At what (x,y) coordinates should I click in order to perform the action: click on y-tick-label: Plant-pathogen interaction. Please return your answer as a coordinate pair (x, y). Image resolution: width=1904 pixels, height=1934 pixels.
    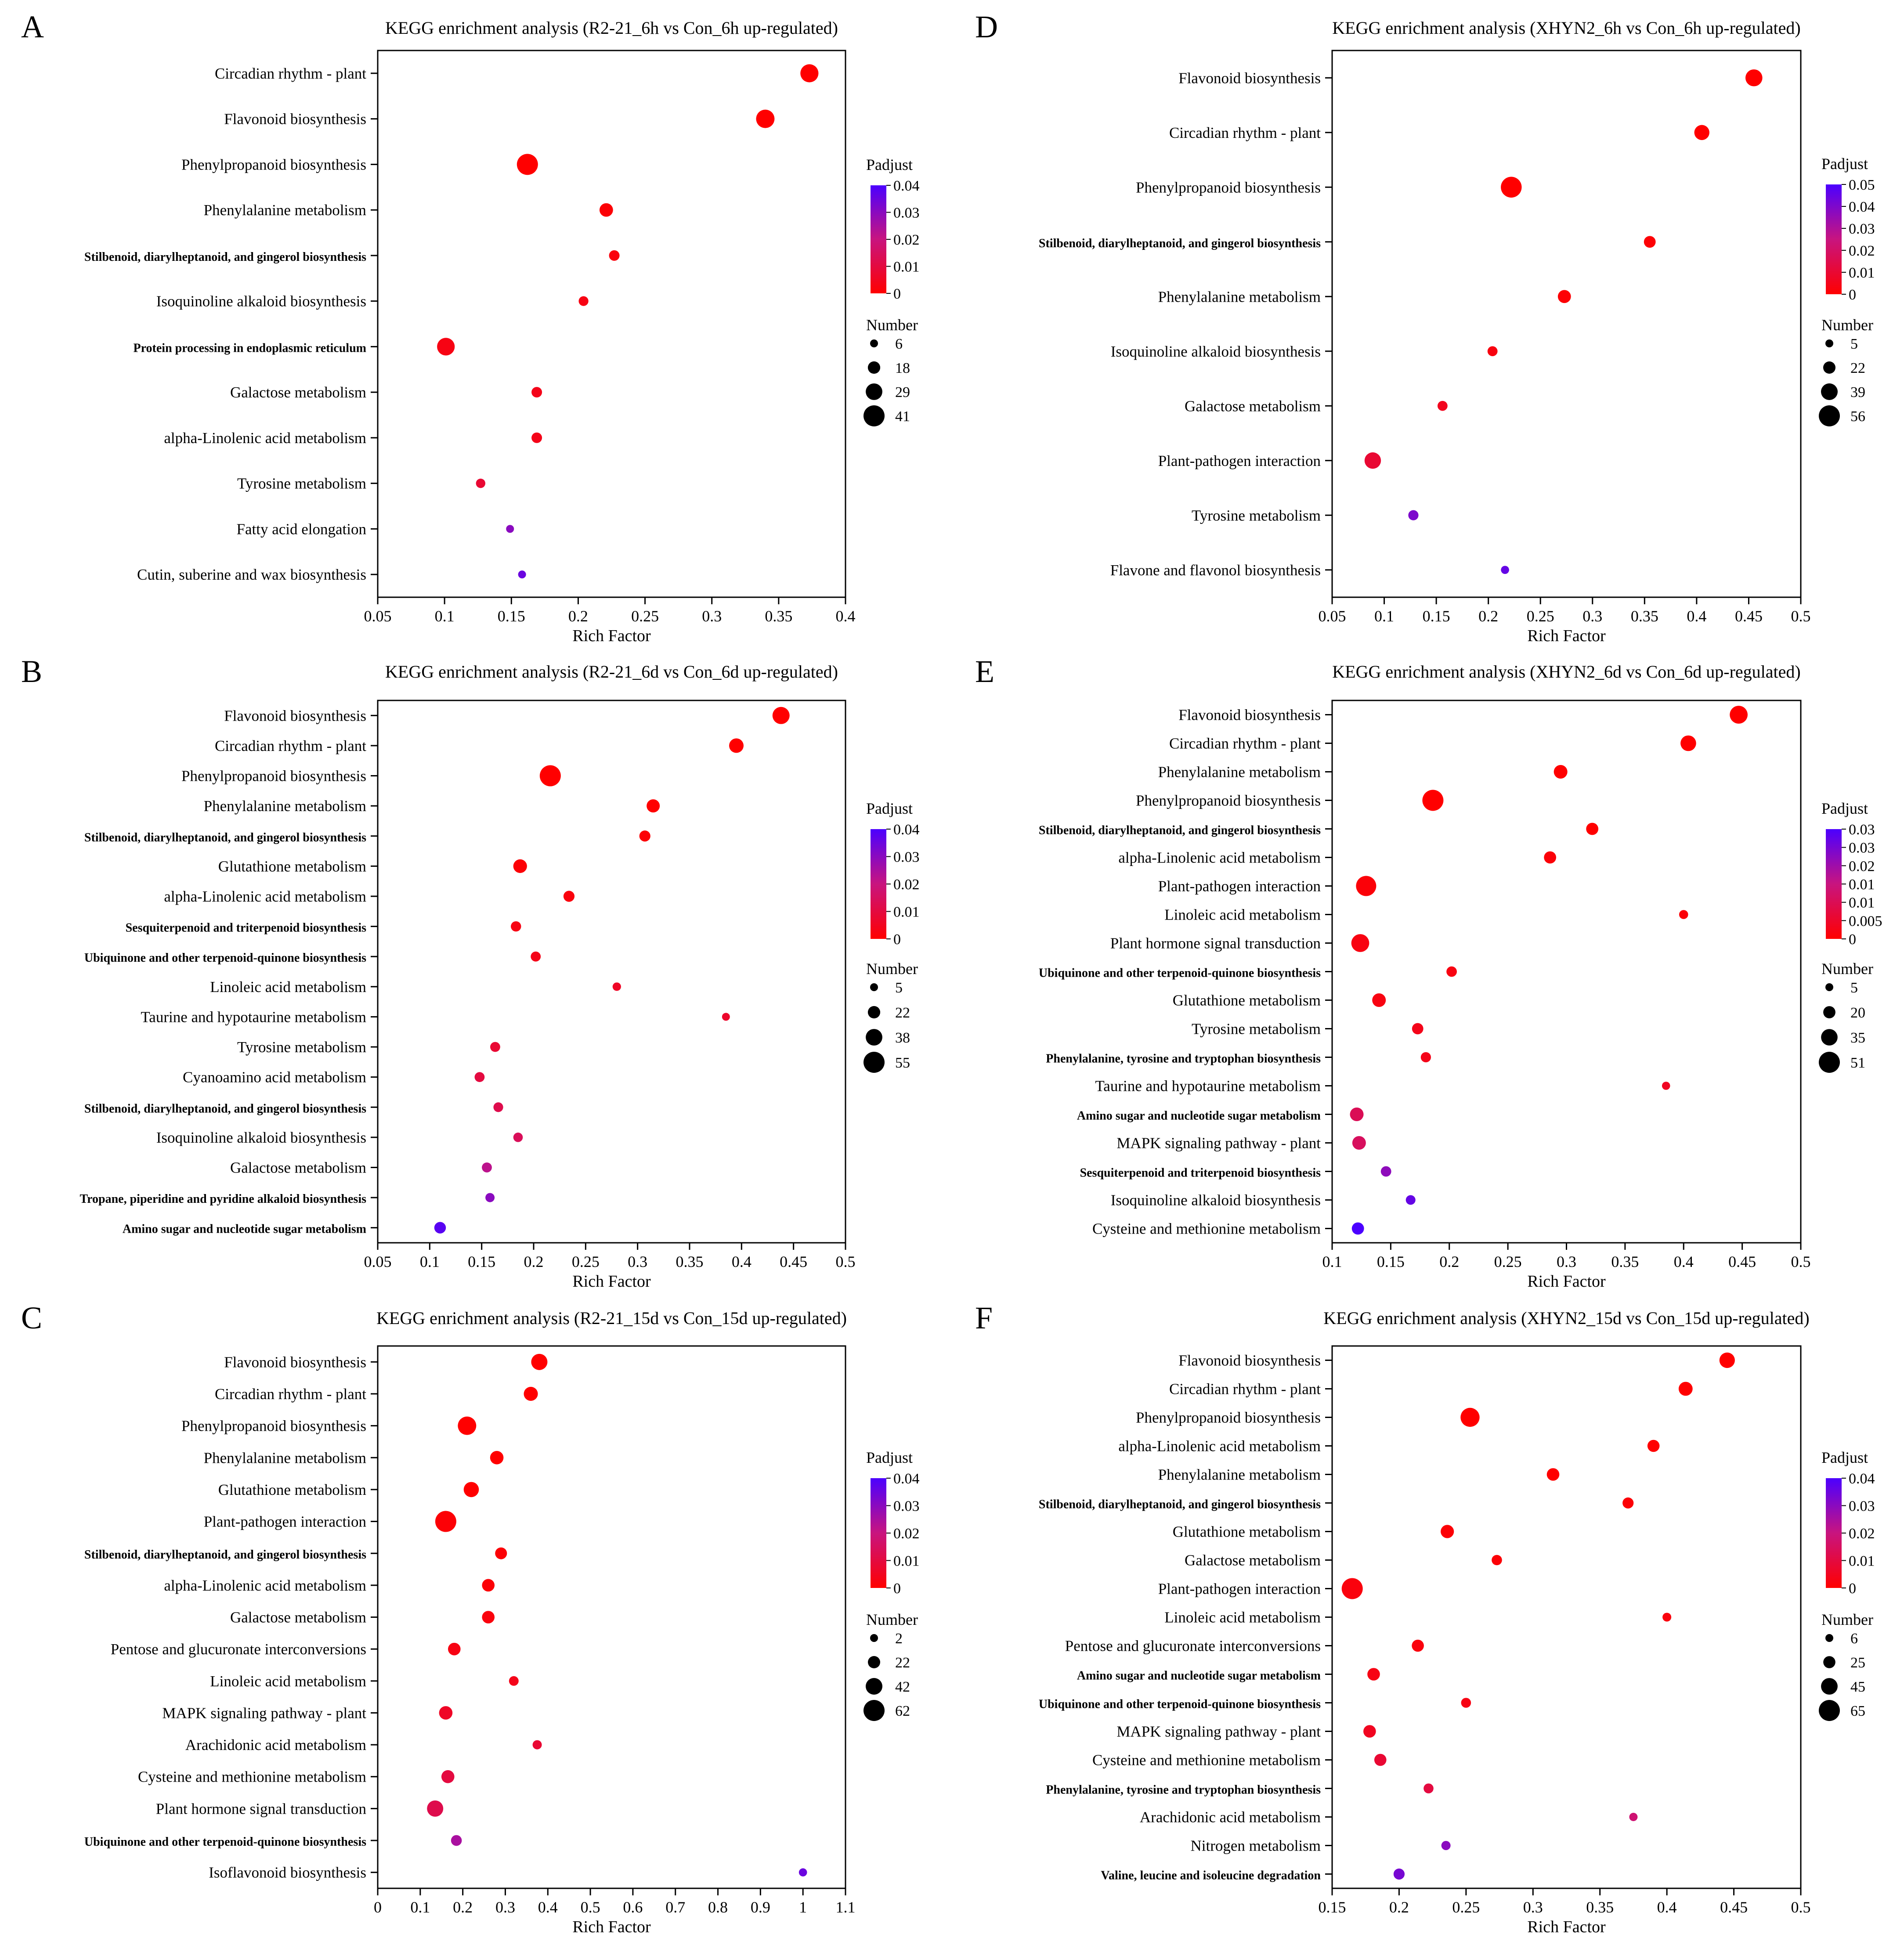
    Looking at the image, I should click on (1239, 1589).